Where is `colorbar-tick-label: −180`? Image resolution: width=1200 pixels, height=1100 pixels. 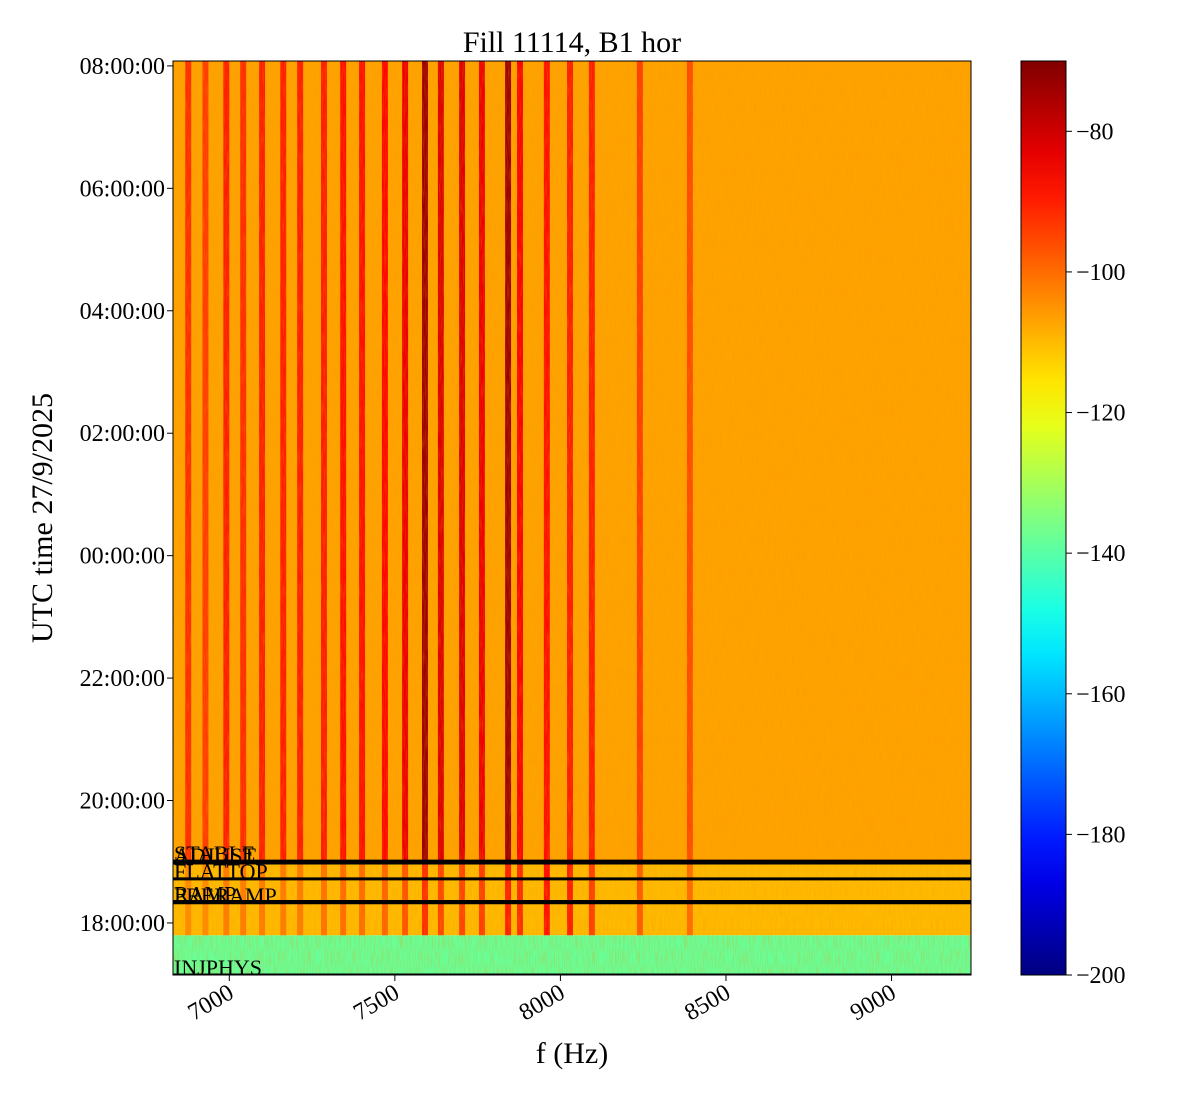 colorbar-tick-label: −180 is located at coordinates (1101, 835).